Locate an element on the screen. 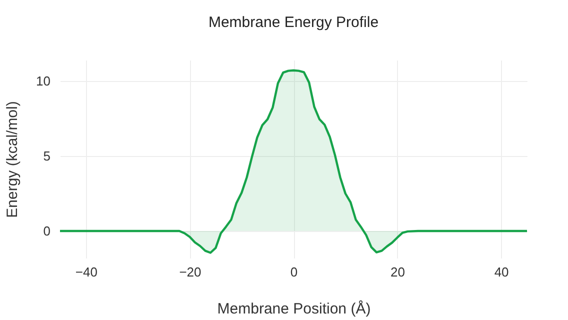  x-axis-title: Membrane Position (Å) is located at coordinates (294, 309).